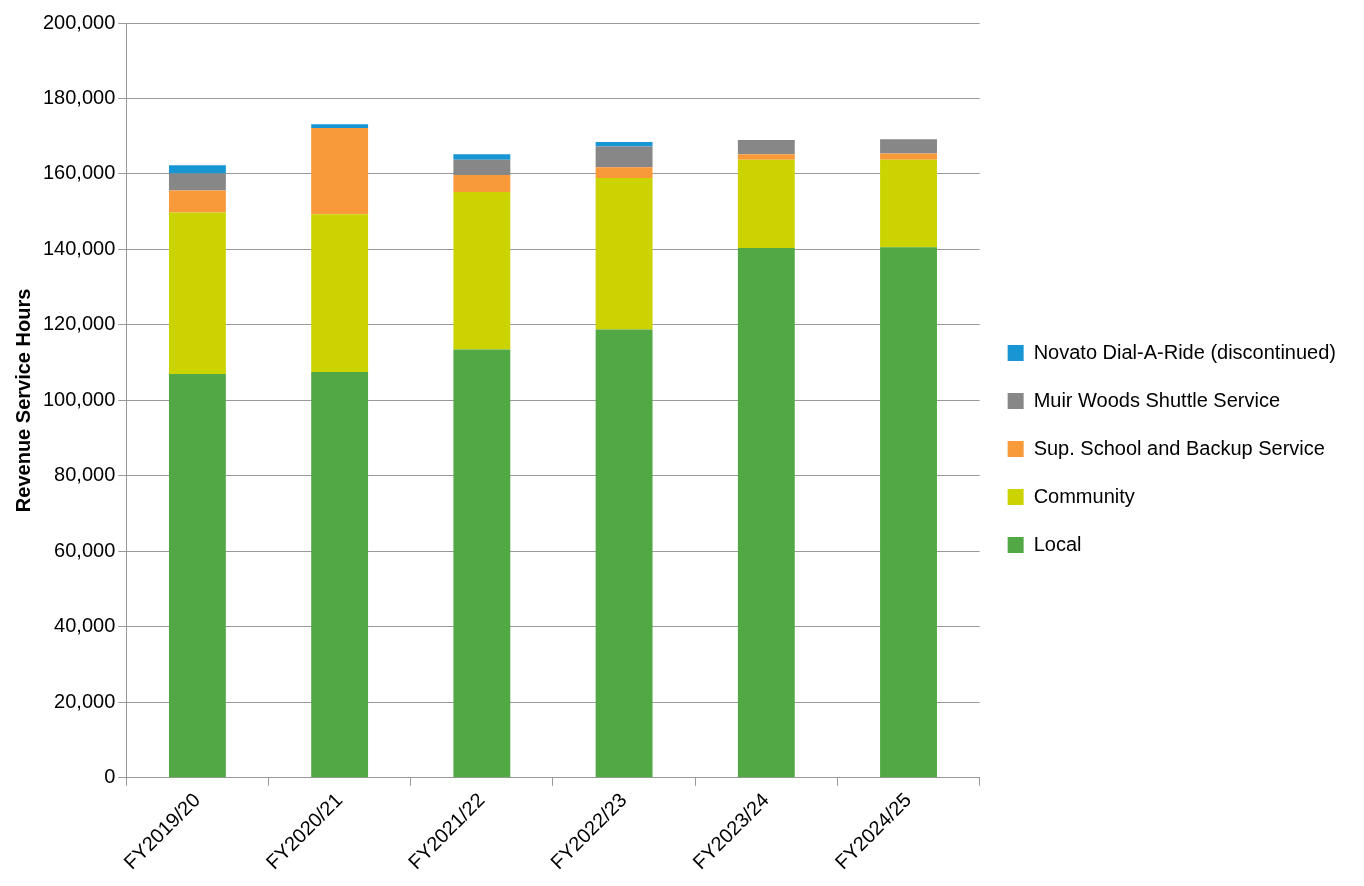  I want to click on y-tick-label: 120,000, so click(79, 323).